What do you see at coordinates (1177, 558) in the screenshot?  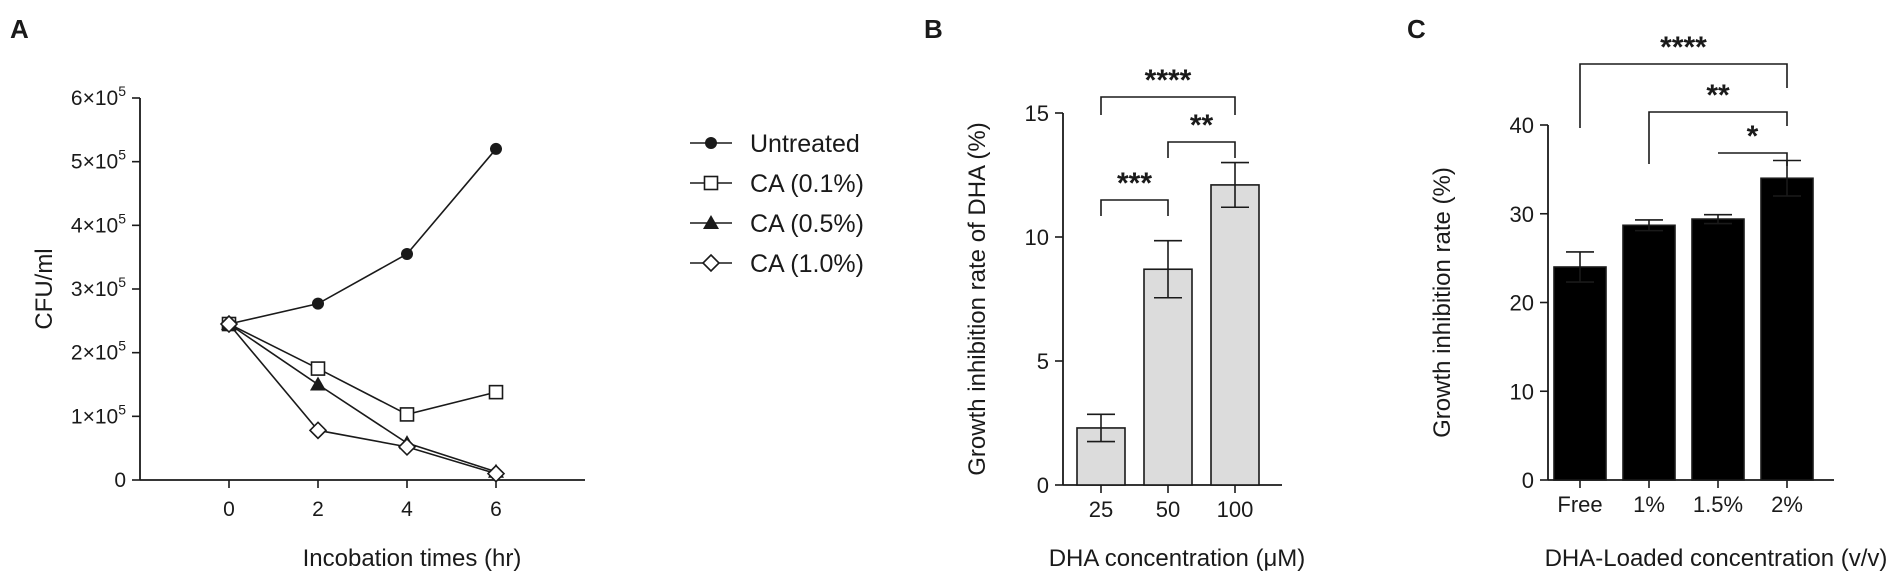 I see `x-axis-label: DHA concentration (μM)` at bounding box center [1177, 558].